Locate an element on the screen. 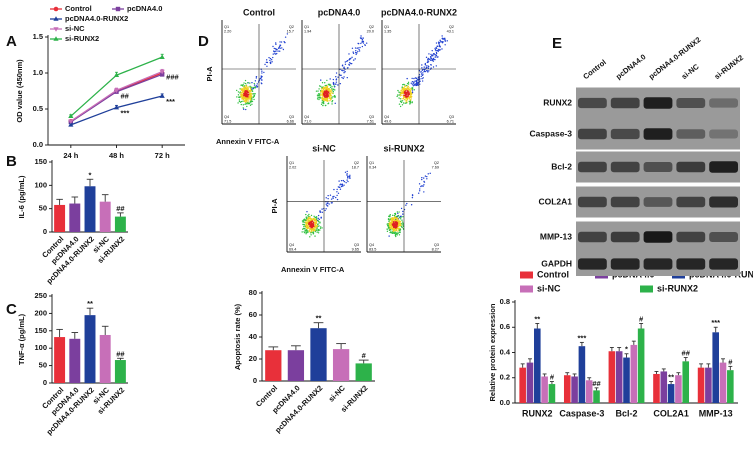 The height and width of the screenshot is (462, 753). plot-title: pcDNA4.0-RUNX2 is located at coordinates (419, 12).